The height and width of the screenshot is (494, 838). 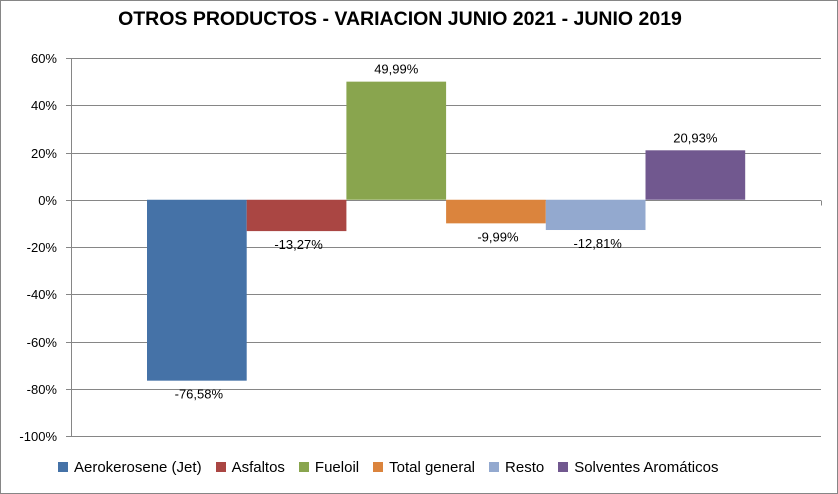 What do you see at coordinates (44, 58) in the screenshot?
I see `y-tick-label: 60%` at bounding box center [44, 58].